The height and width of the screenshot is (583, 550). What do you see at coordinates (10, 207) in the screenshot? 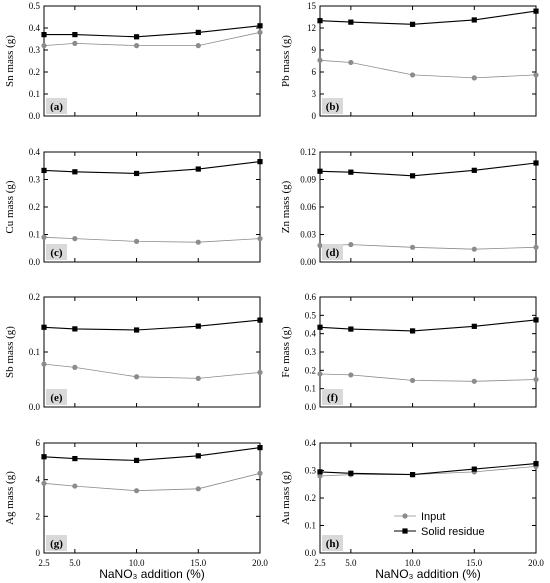
I see `y-axis-label: Cu mass (g)` at bounding box center [10, 207].